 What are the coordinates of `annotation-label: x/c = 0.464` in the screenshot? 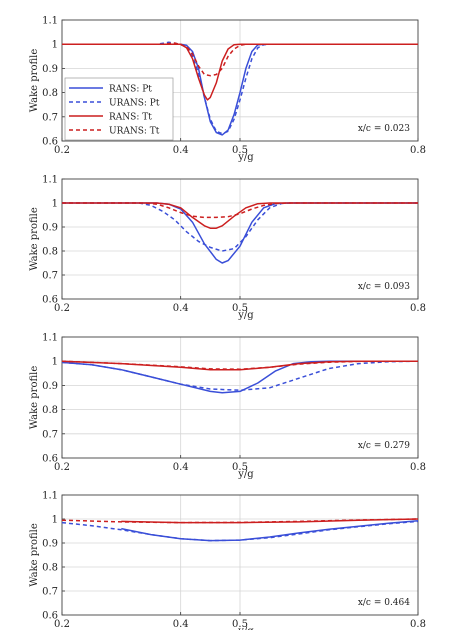 It's located at (384, 603).